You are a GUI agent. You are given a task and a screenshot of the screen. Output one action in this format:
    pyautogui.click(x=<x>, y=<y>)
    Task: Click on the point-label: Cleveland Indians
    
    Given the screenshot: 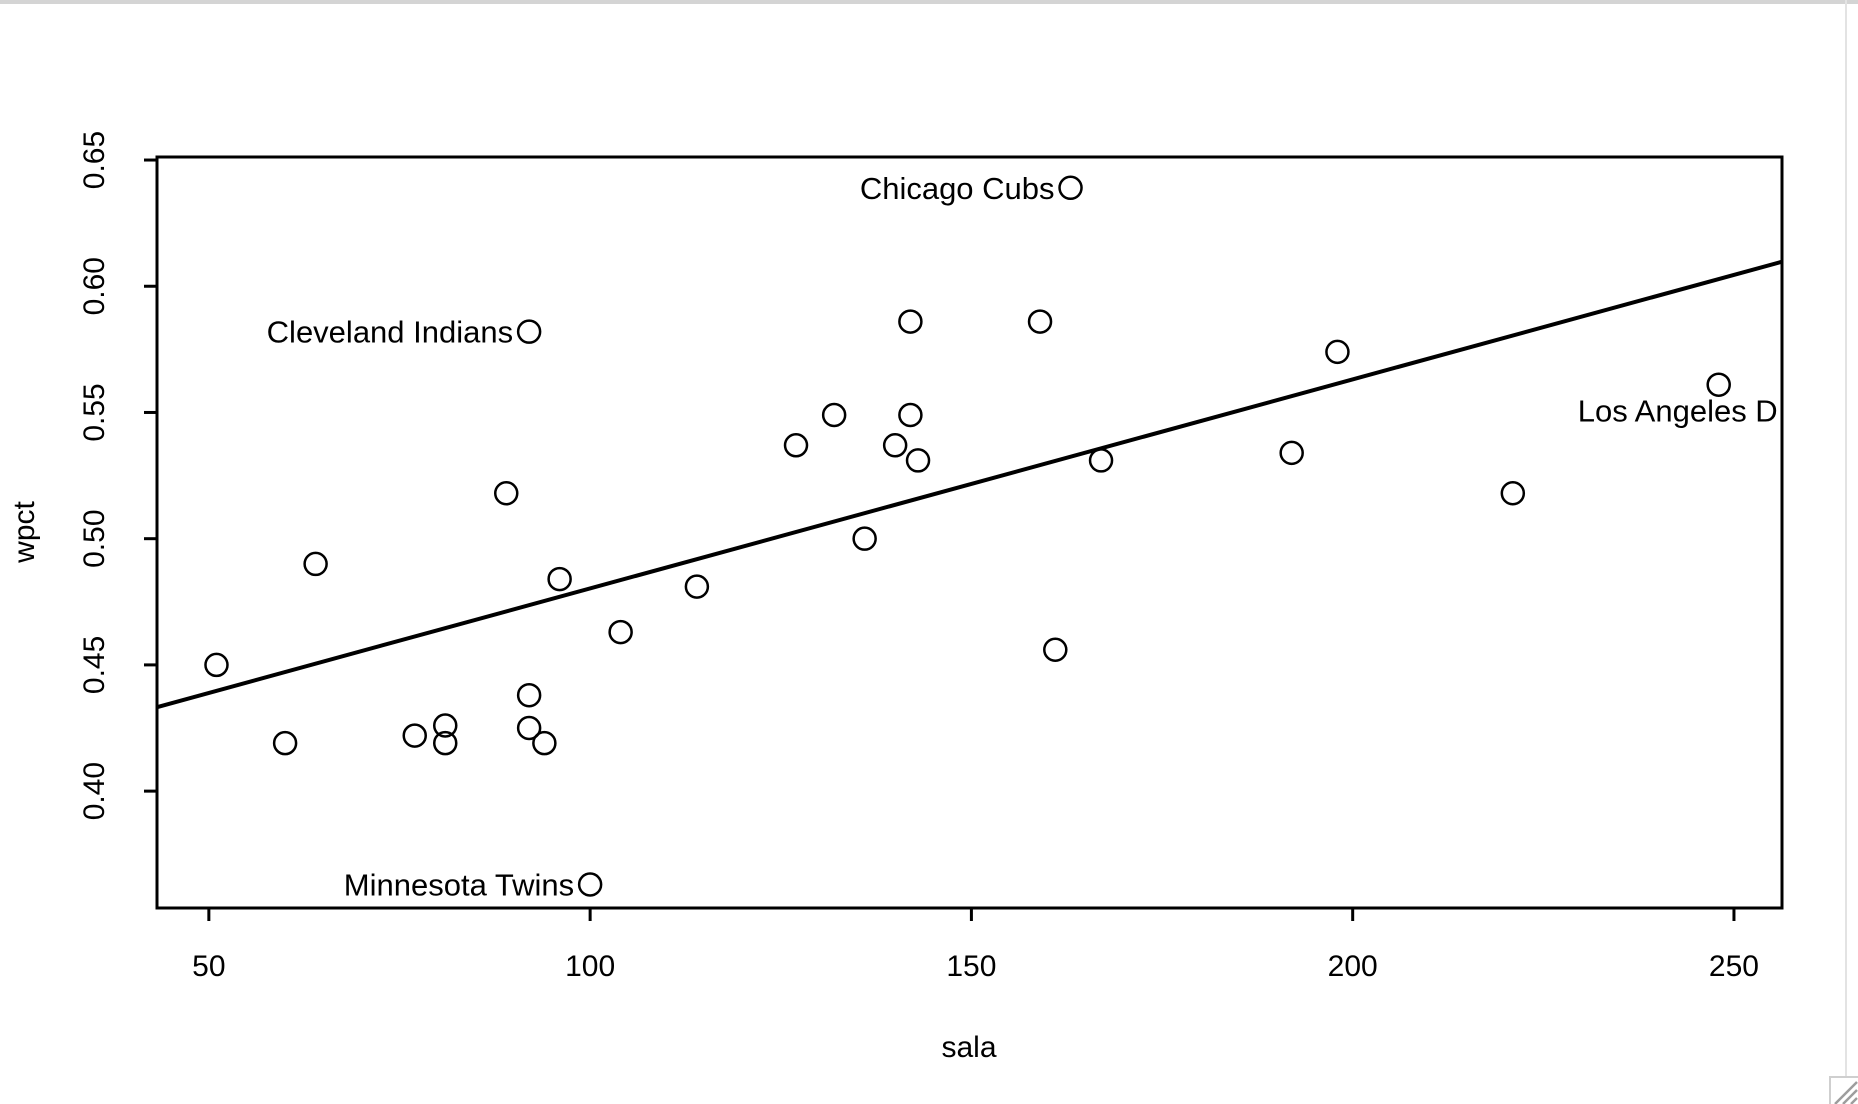 What is the action you would take?
    pyautogui.click(x=390, y=332)
    